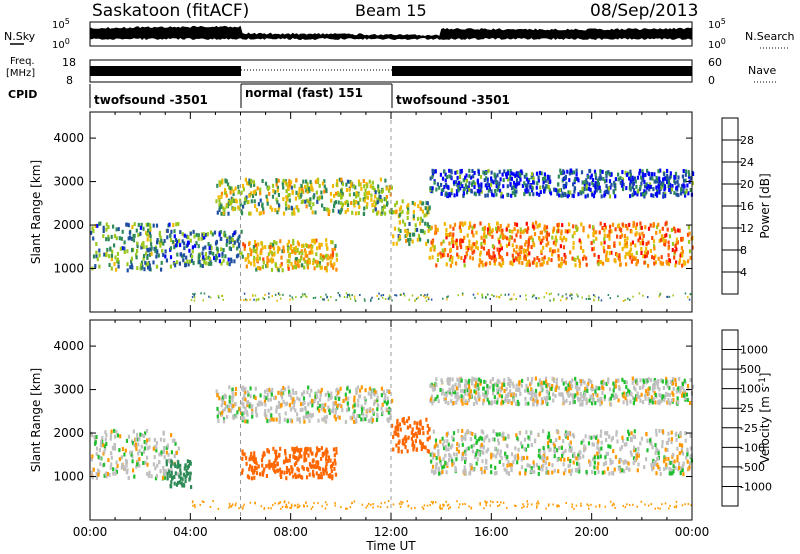  What do you see at coordinates (22, 61) in the screenshot?
I see `freq-label-line1: Freq.` at bounding box center [22, 61].